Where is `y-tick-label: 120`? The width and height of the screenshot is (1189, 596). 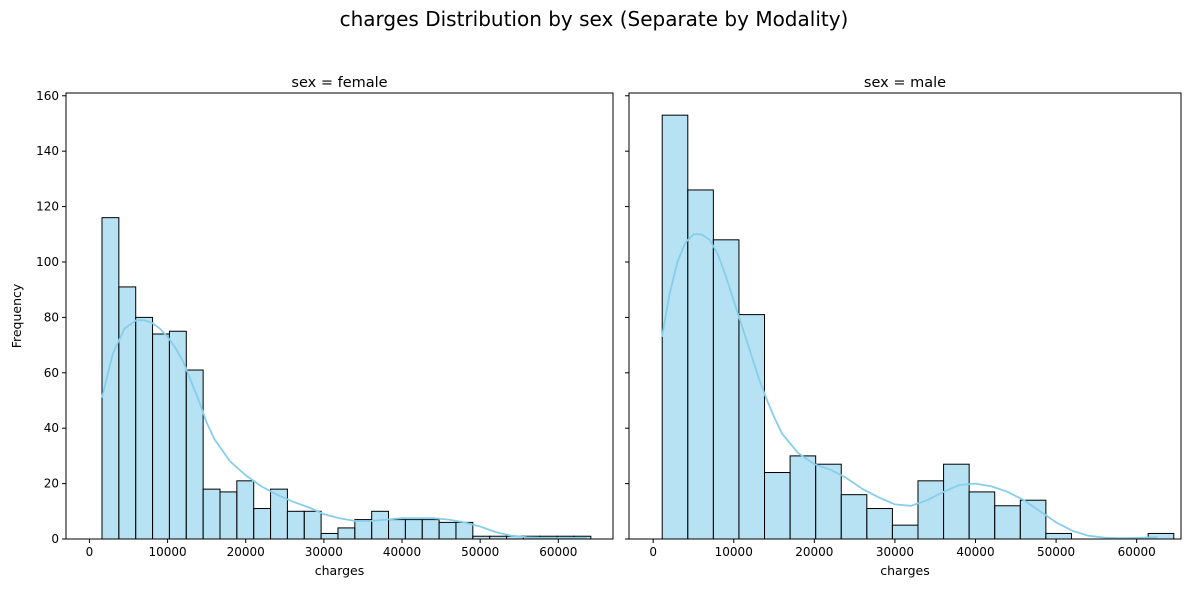 y-tick-label: 120 is located at coordinates (47, 207).